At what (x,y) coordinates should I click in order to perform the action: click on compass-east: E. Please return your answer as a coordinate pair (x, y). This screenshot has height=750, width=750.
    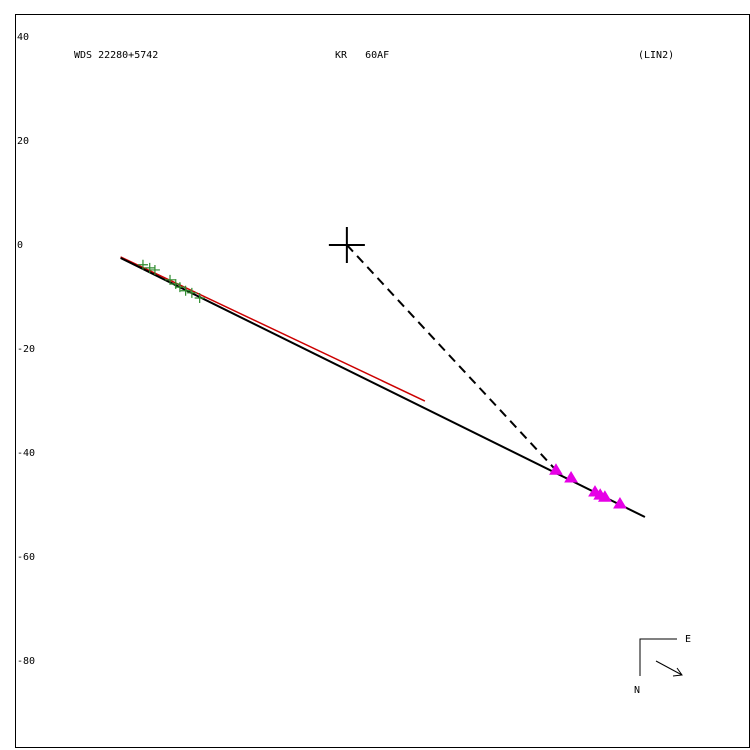
    Looking at the image, I should click on (688, 639).